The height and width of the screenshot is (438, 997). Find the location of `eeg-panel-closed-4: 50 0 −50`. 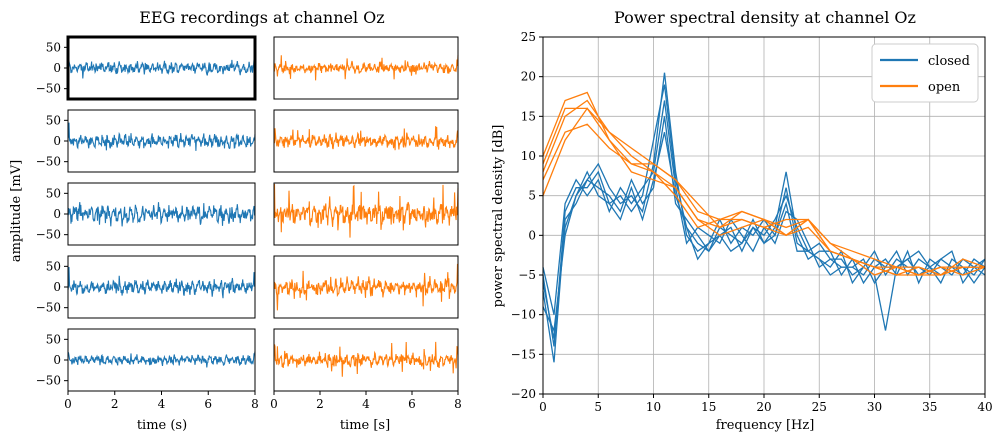

eeg-panel-closed-4: 50 0 −50 is located at coordinates (146, 287).